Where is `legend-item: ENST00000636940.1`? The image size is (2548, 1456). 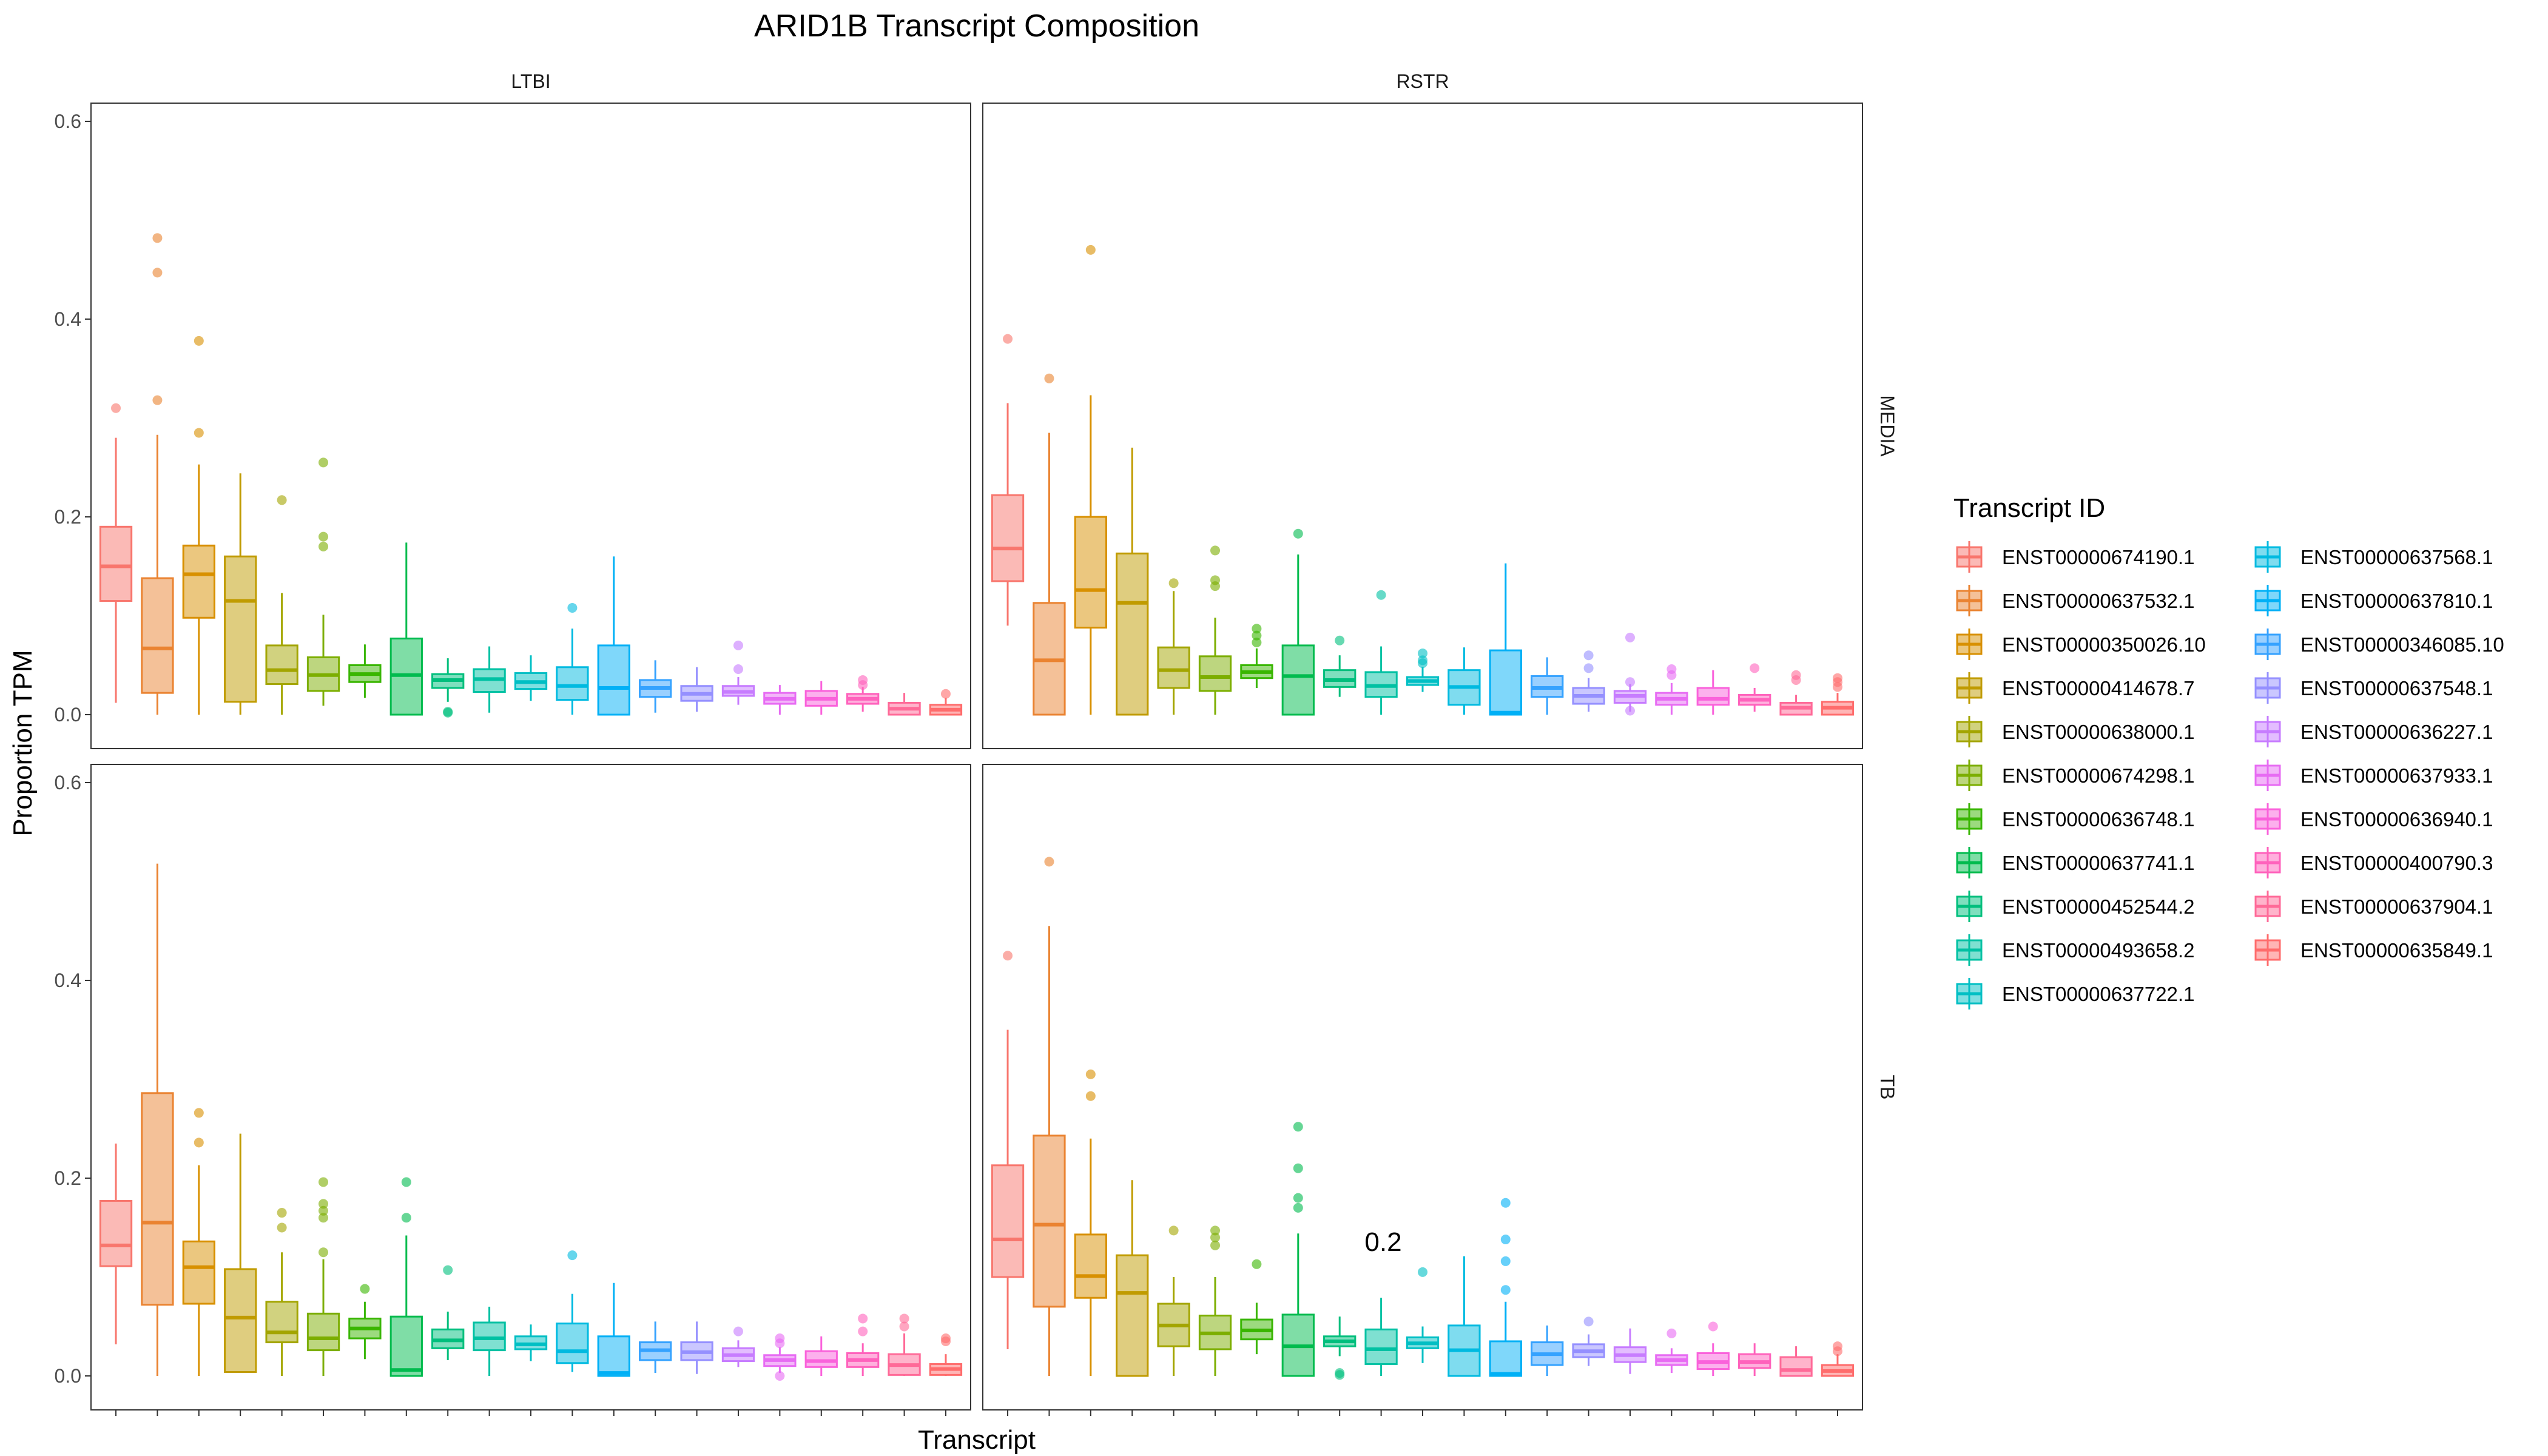
legend-item: ENST00000636940.1 is located at coordinates (2373, 819).